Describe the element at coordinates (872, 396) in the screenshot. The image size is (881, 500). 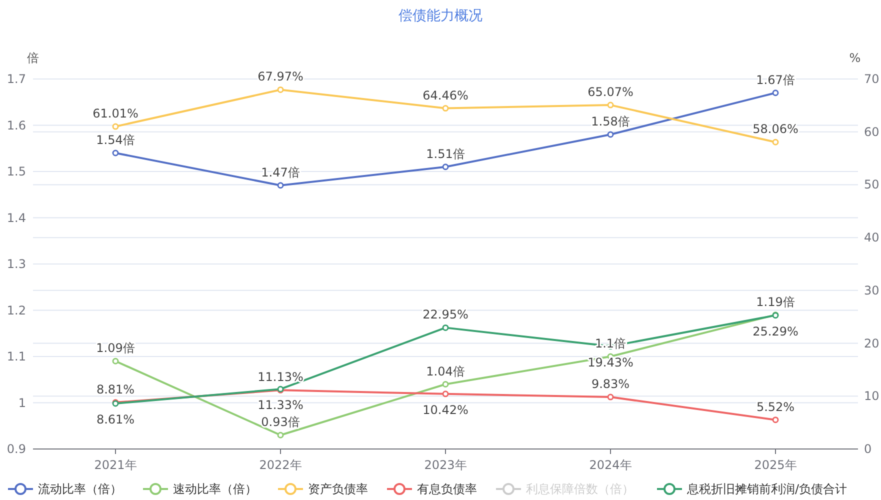
I see `y2-tick-label: 10` at that location.